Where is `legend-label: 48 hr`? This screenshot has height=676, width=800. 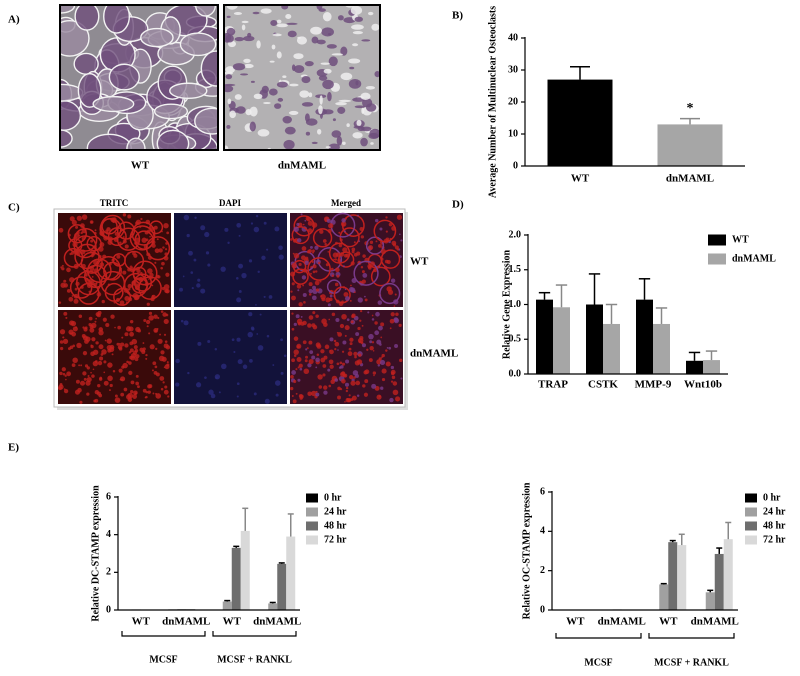
legend-label: 48 hr is located at coordinates (774, 525).